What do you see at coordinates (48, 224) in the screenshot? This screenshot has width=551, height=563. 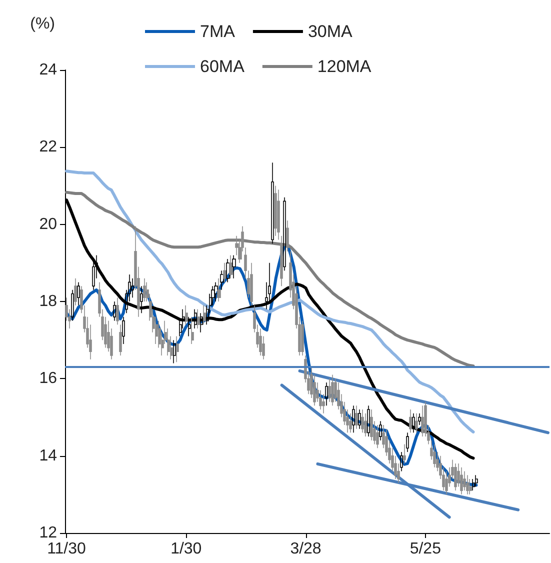 I see `y-tick-label: 20` at bounding box center [48, 224].